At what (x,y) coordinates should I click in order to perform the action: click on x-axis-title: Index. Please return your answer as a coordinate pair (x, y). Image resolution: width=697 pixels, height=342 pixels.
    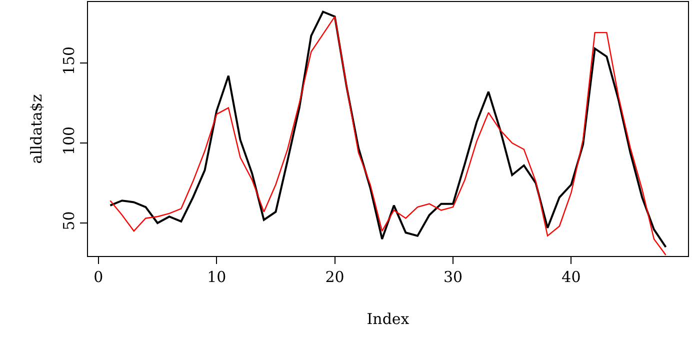
    Looking at the image, I should click on (388, 319).